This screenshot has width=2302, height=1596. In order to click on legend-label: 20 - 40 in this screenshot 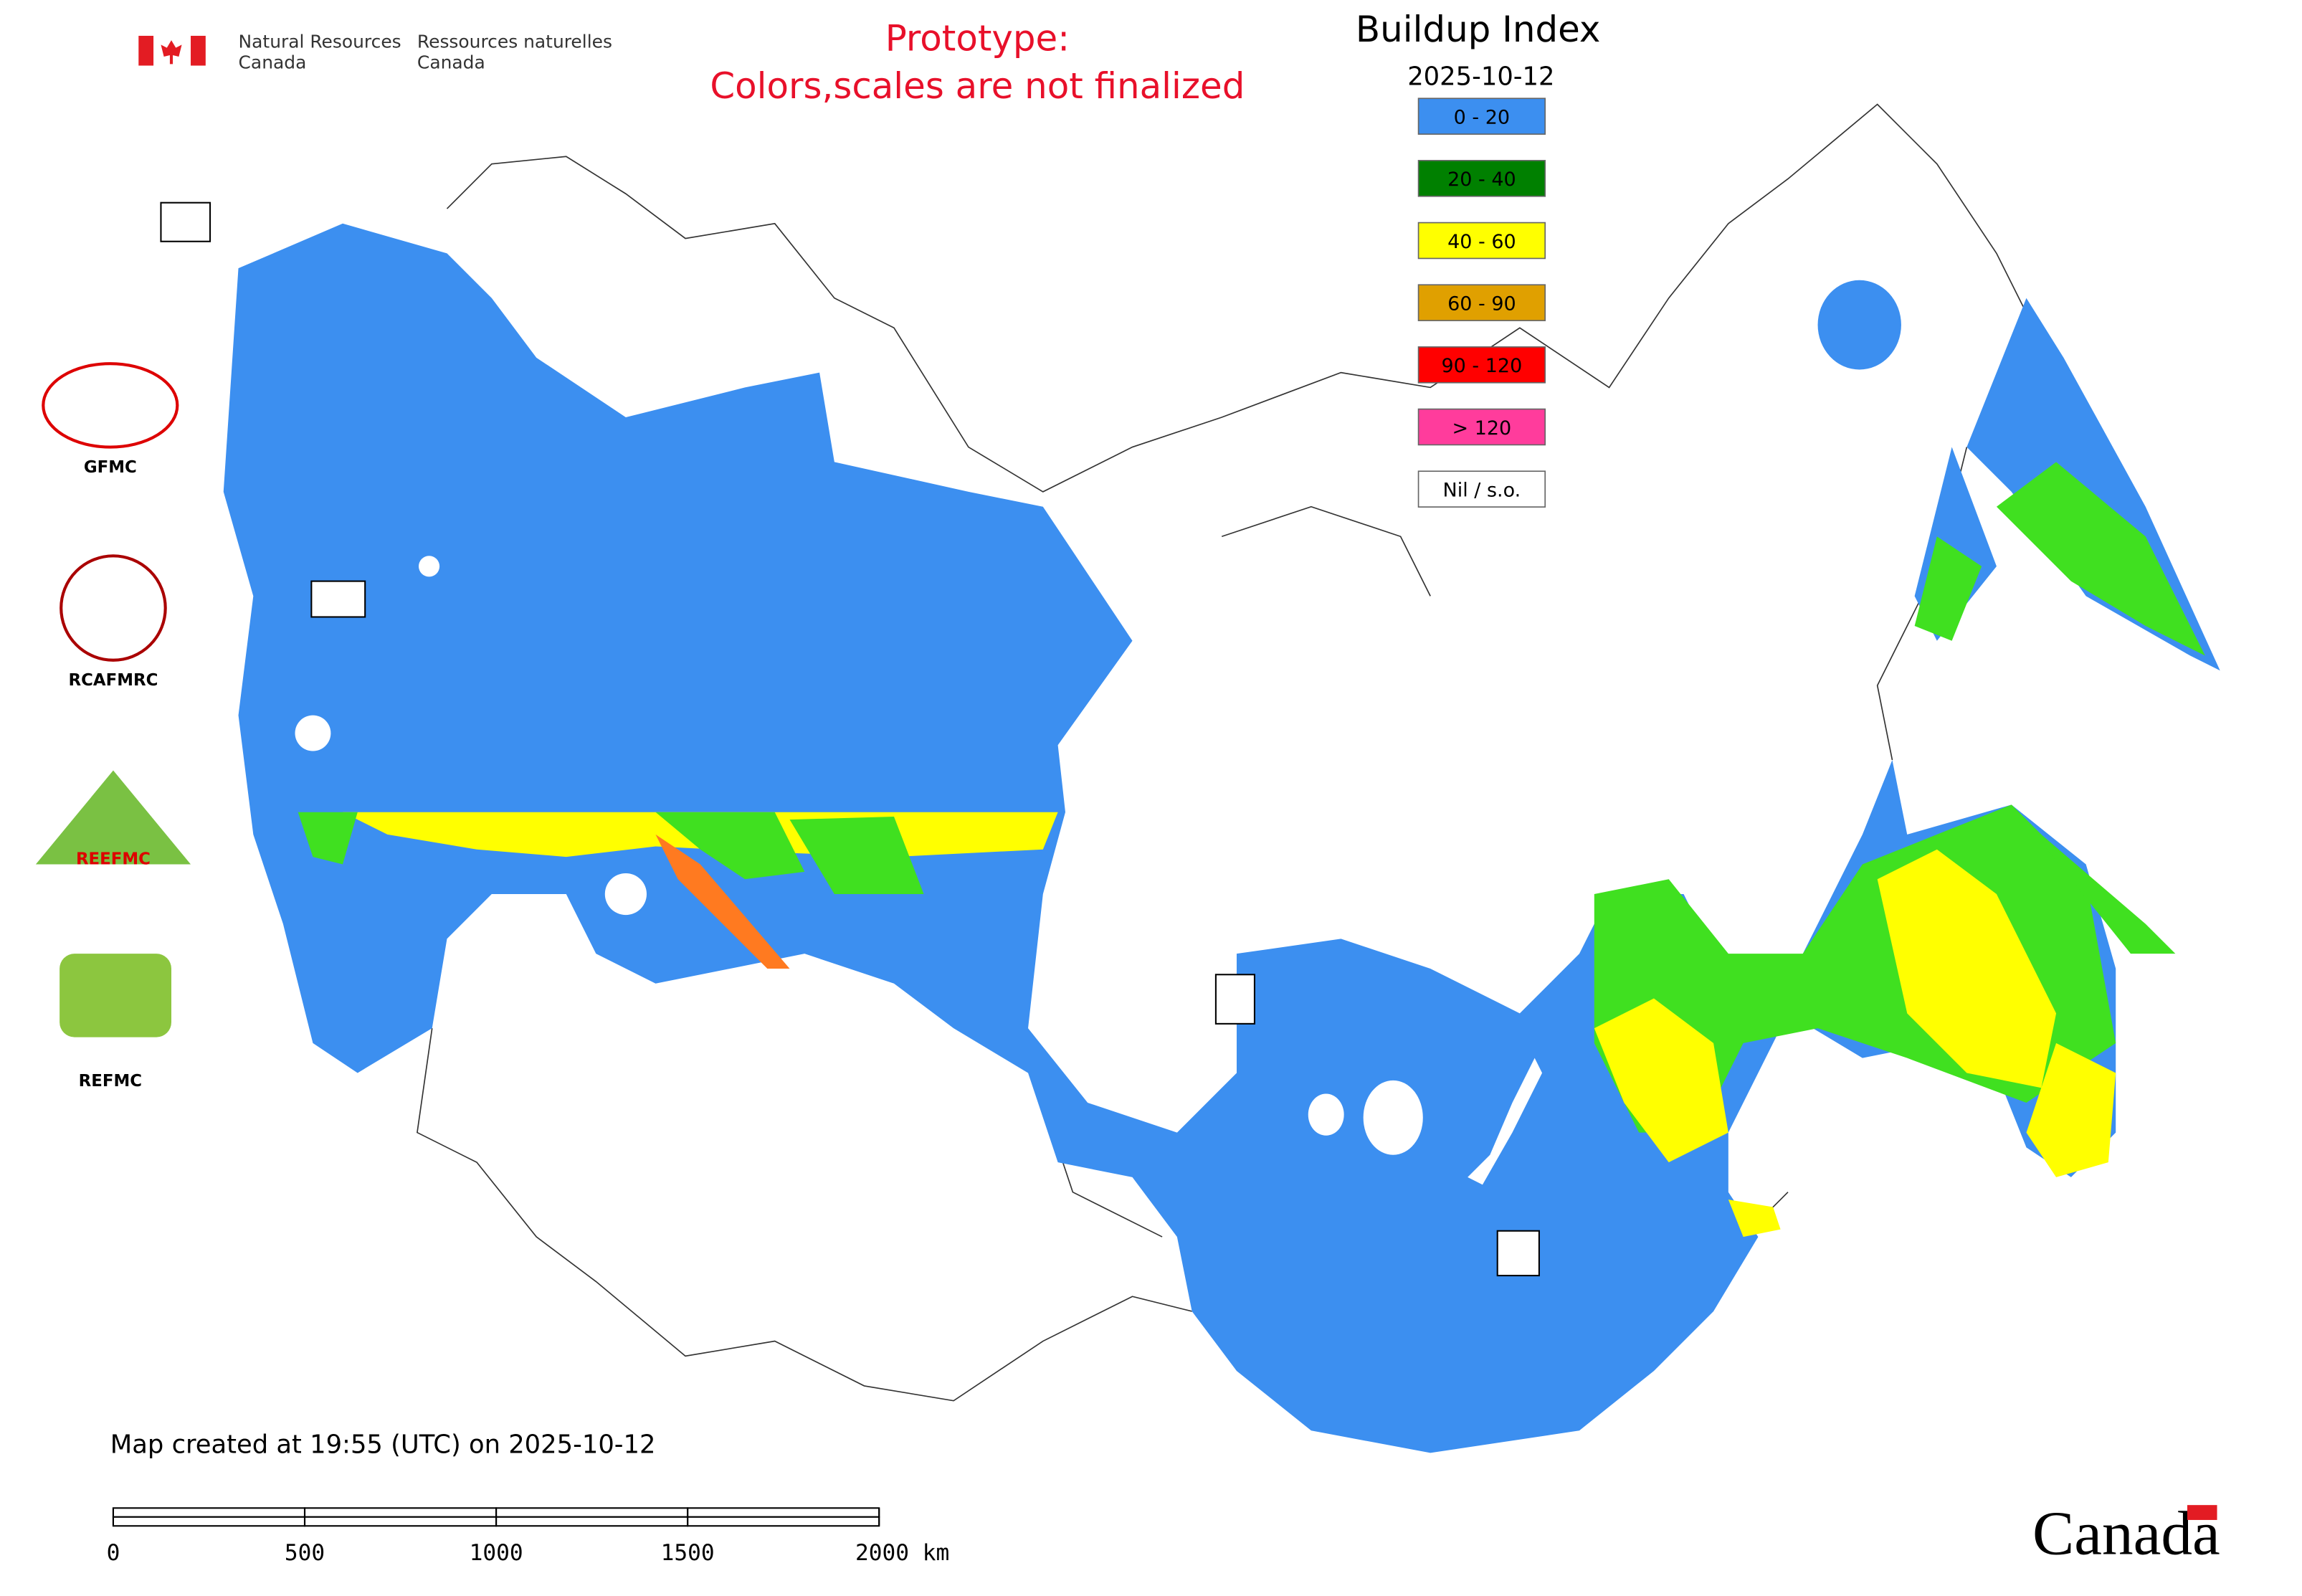, I will do `click(1481, 179)`.